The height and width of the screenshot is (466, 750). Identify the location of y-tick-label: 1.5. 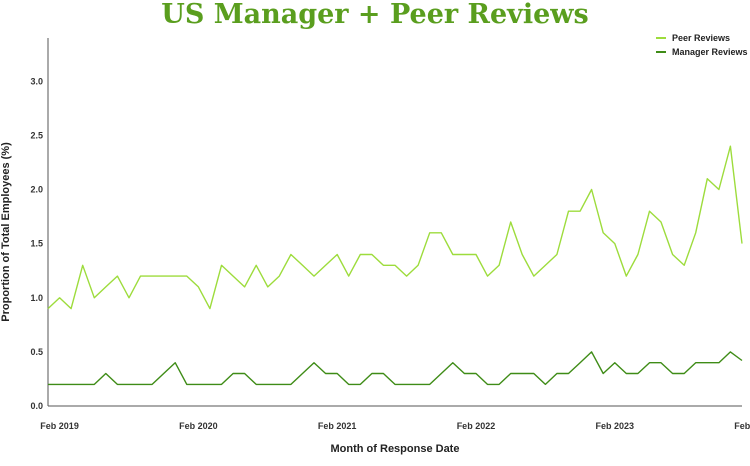
(36, 244).